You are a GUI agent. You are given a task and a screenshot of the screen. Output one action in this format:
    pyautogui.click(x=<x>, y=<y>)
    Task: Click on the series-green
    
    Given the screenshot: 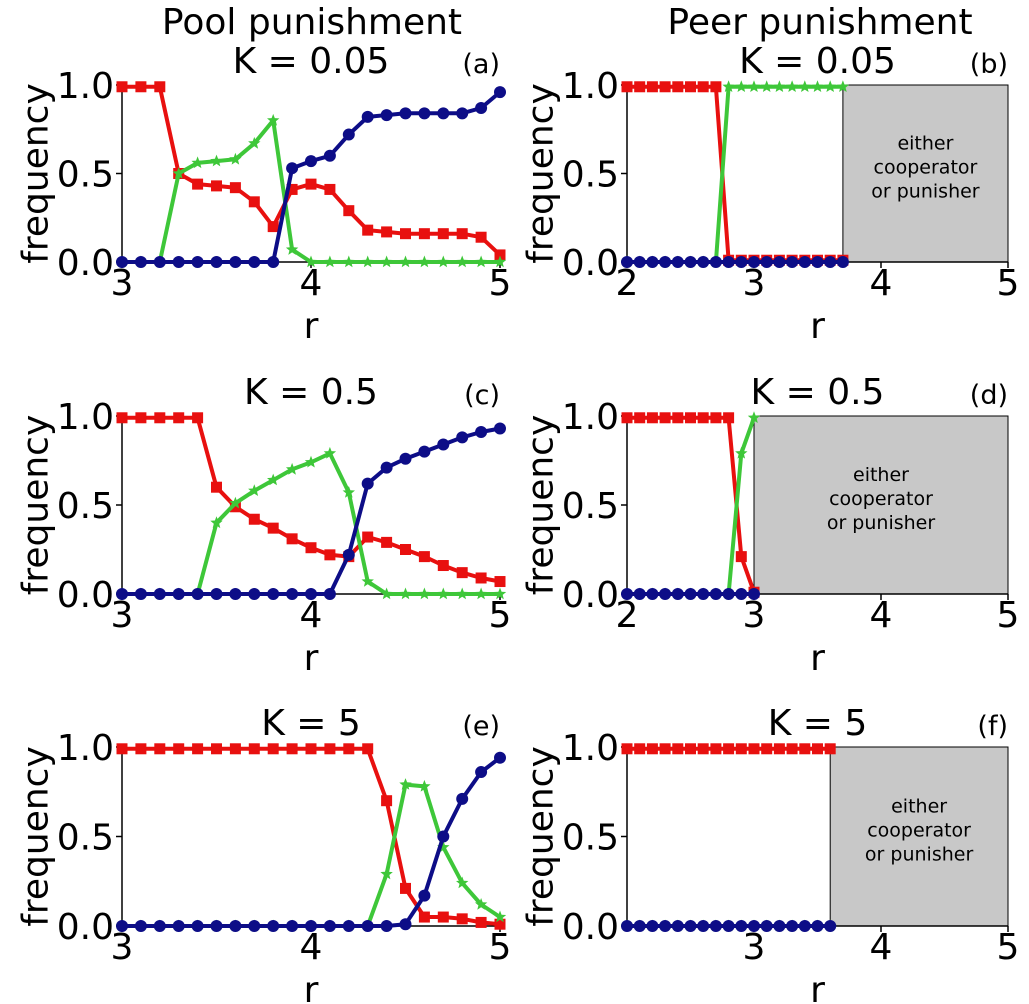 What is the action you would take?
    pyautogui.click(x=690, y=505)
    